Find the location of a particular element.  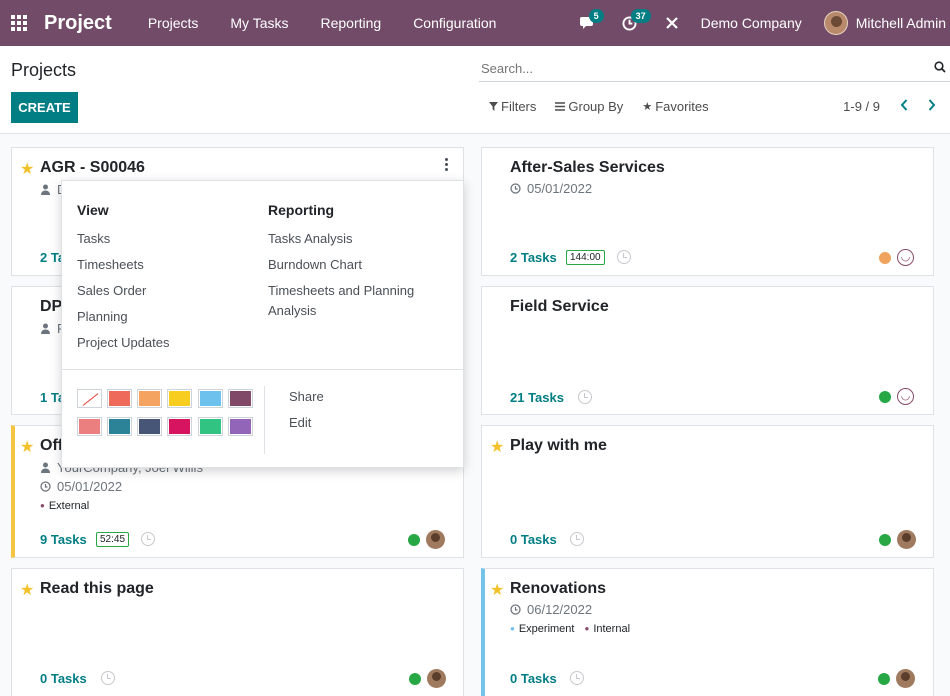

project-title: Renovations is located at coordinates (558, 588).